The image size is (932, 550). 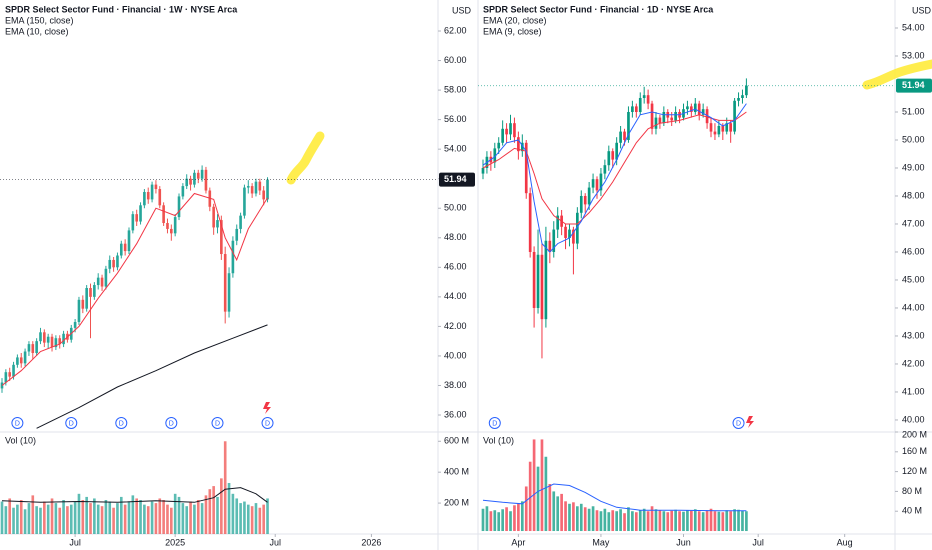 I want to click on highlight-stroke, so click(x=305, y=158).